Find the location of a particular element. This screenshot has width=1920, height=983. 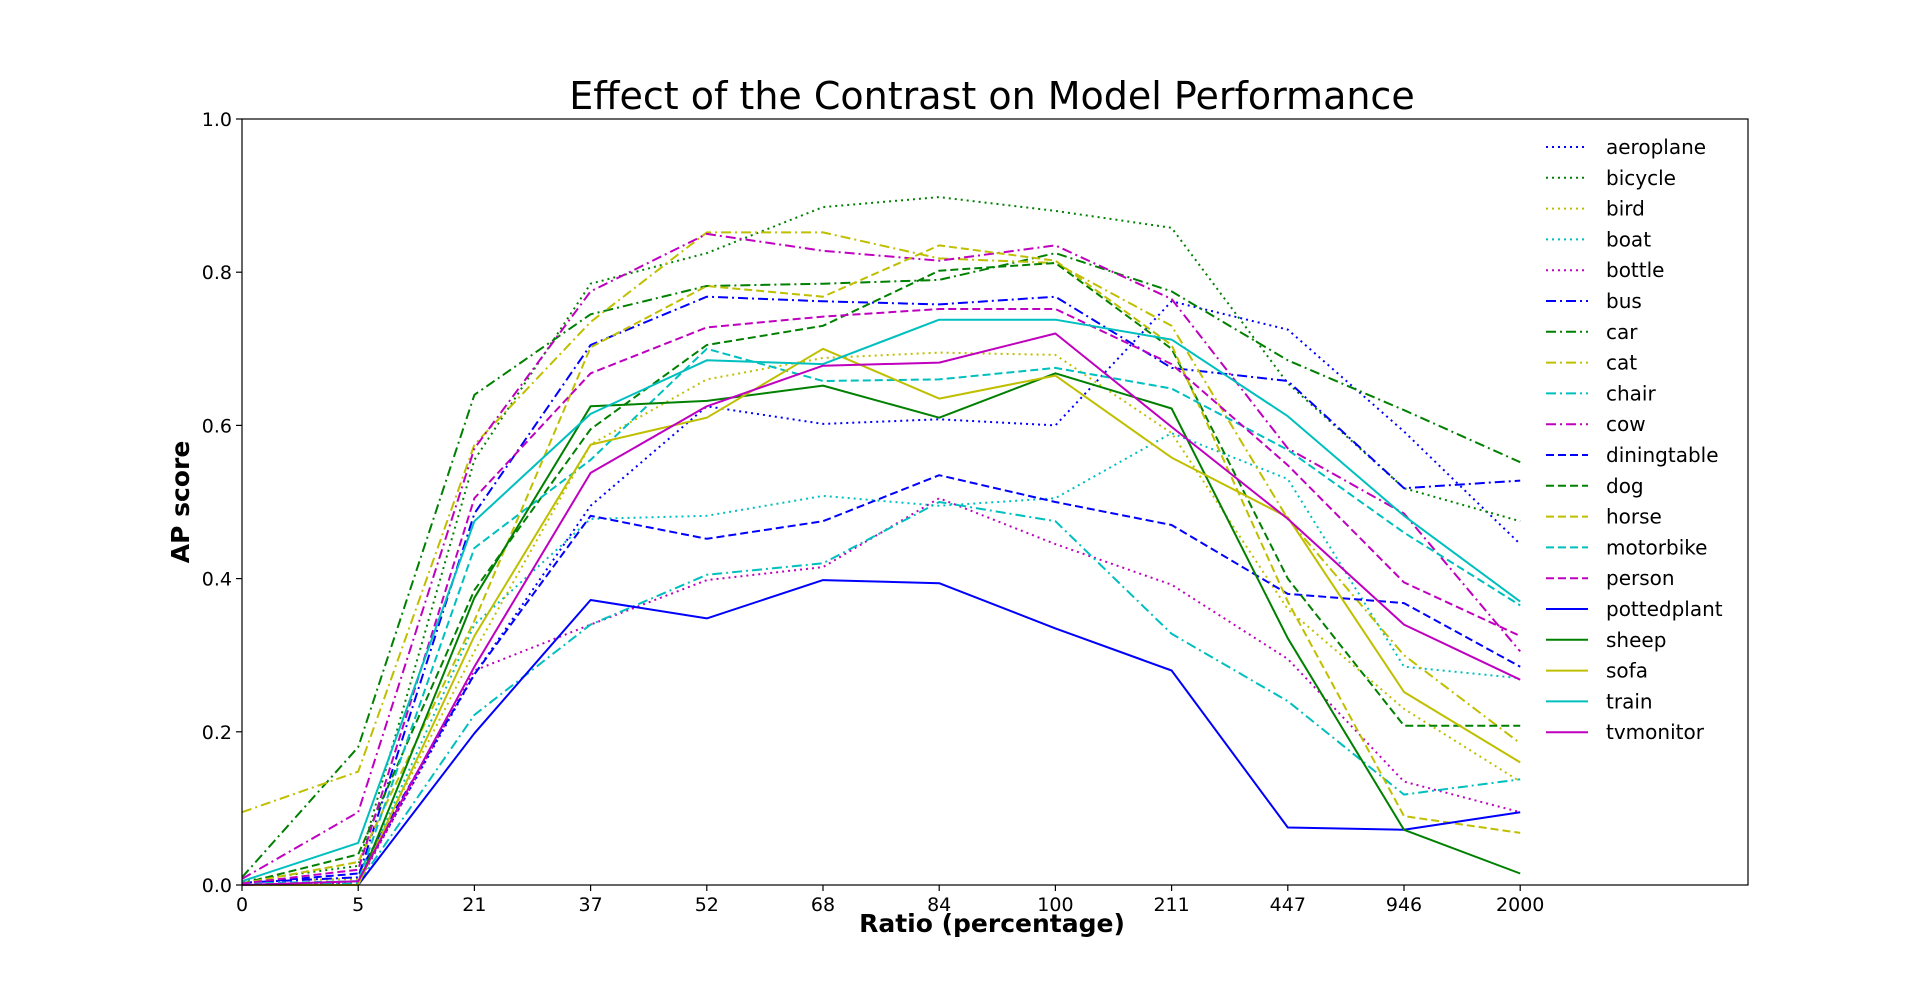

x-tick-label: 946 is located at coordinates (1404, 905).